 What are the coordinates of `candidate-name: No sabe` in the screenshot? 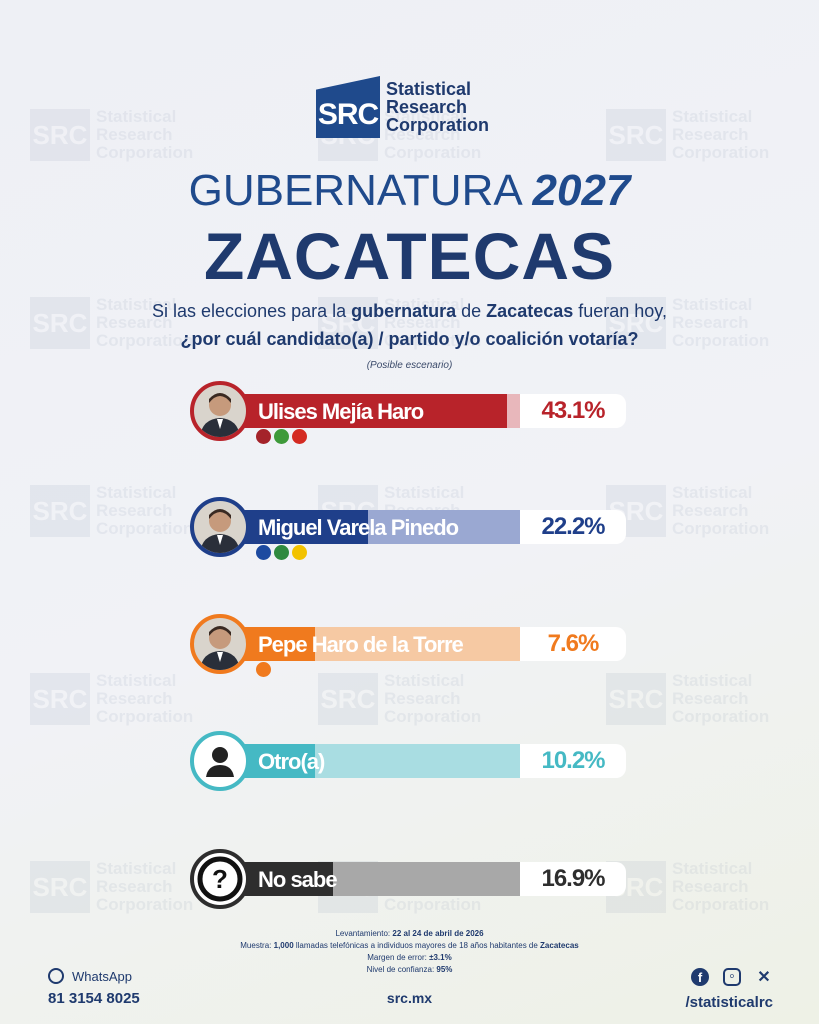 It's located at (298, 879).